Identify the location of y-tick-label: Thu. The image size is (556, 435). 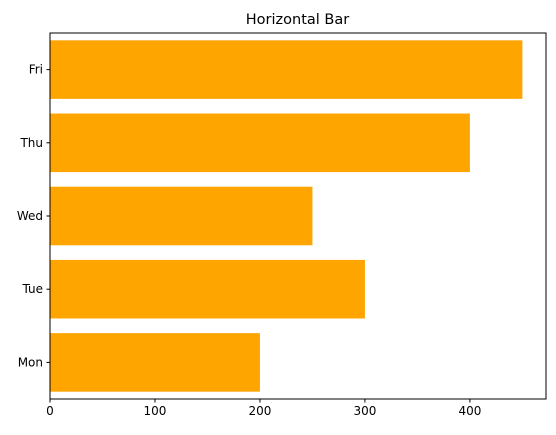
(31, 143).